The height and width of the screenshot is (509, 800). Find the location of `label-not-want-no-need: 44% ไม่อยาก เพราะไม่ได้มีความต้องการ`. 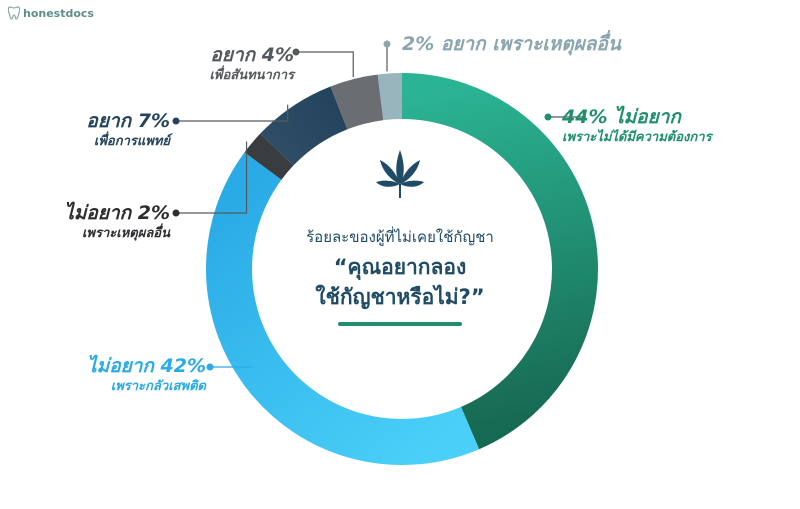

label-not-want-no-need: 44% ไม่อยาก เพราะไม่ได้มีความต้องการ is located at coordinates (637, 126).